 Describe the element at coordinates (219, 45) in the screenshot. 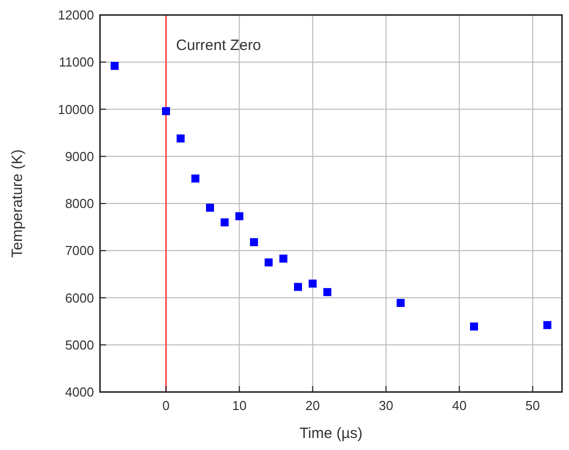

I see `ref-line-label: Current Zero` at that location.